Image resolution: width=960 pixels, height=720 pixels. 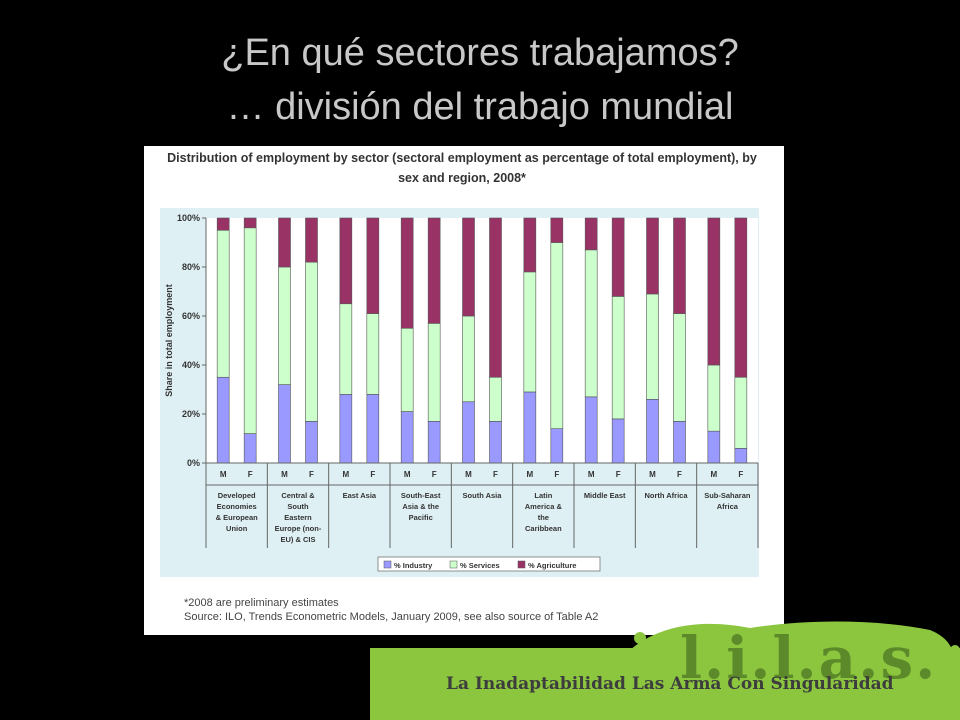 What do you see at coordinates (480, 53) in the screenshot?
I see `slide-title-line-1: ¿En qué sectores trabajamos?` at bounding box center [480, 53].